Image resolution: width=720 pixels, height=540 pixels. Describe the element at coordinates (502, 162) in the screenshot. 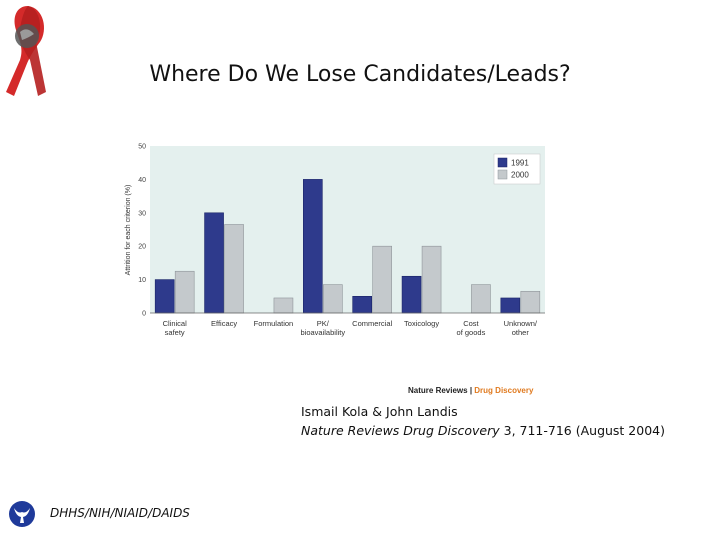

I see `legend-swatch-1991` at that location.